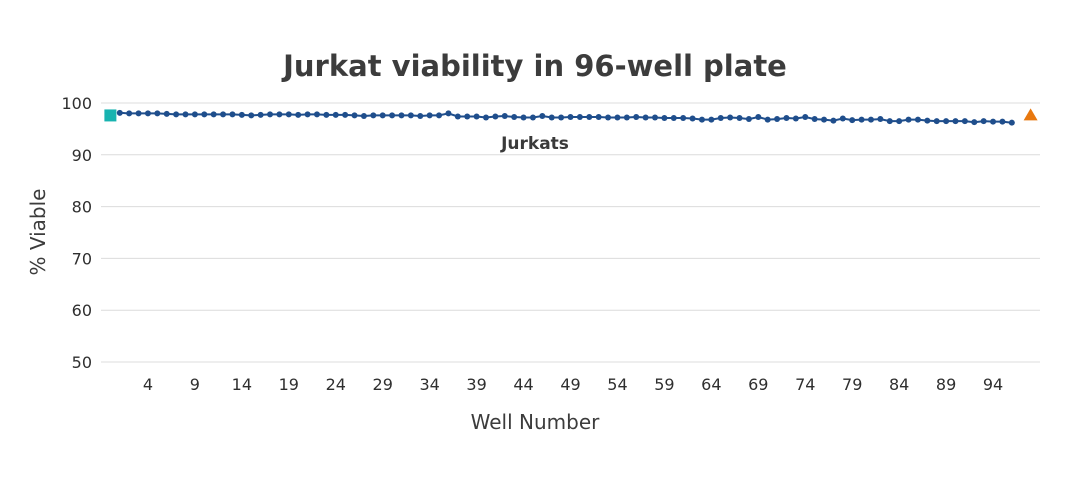 This screenshot has width=1074, height=478. Describe the element at coordinates (76, 233) in the screenshot. I see `y-axis-ticks: 50 60 70 80 90 100` at that location.